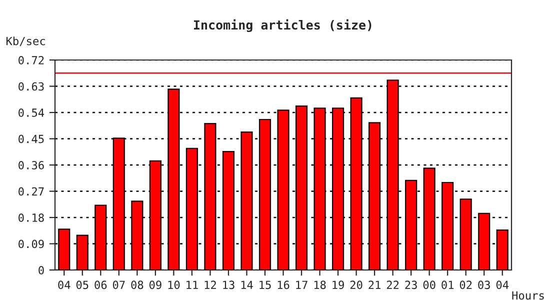  What do you see at coordinates (284, 285) in the screenshot?
I see `x-tick-label: 16` at bounding box center [284, 285].